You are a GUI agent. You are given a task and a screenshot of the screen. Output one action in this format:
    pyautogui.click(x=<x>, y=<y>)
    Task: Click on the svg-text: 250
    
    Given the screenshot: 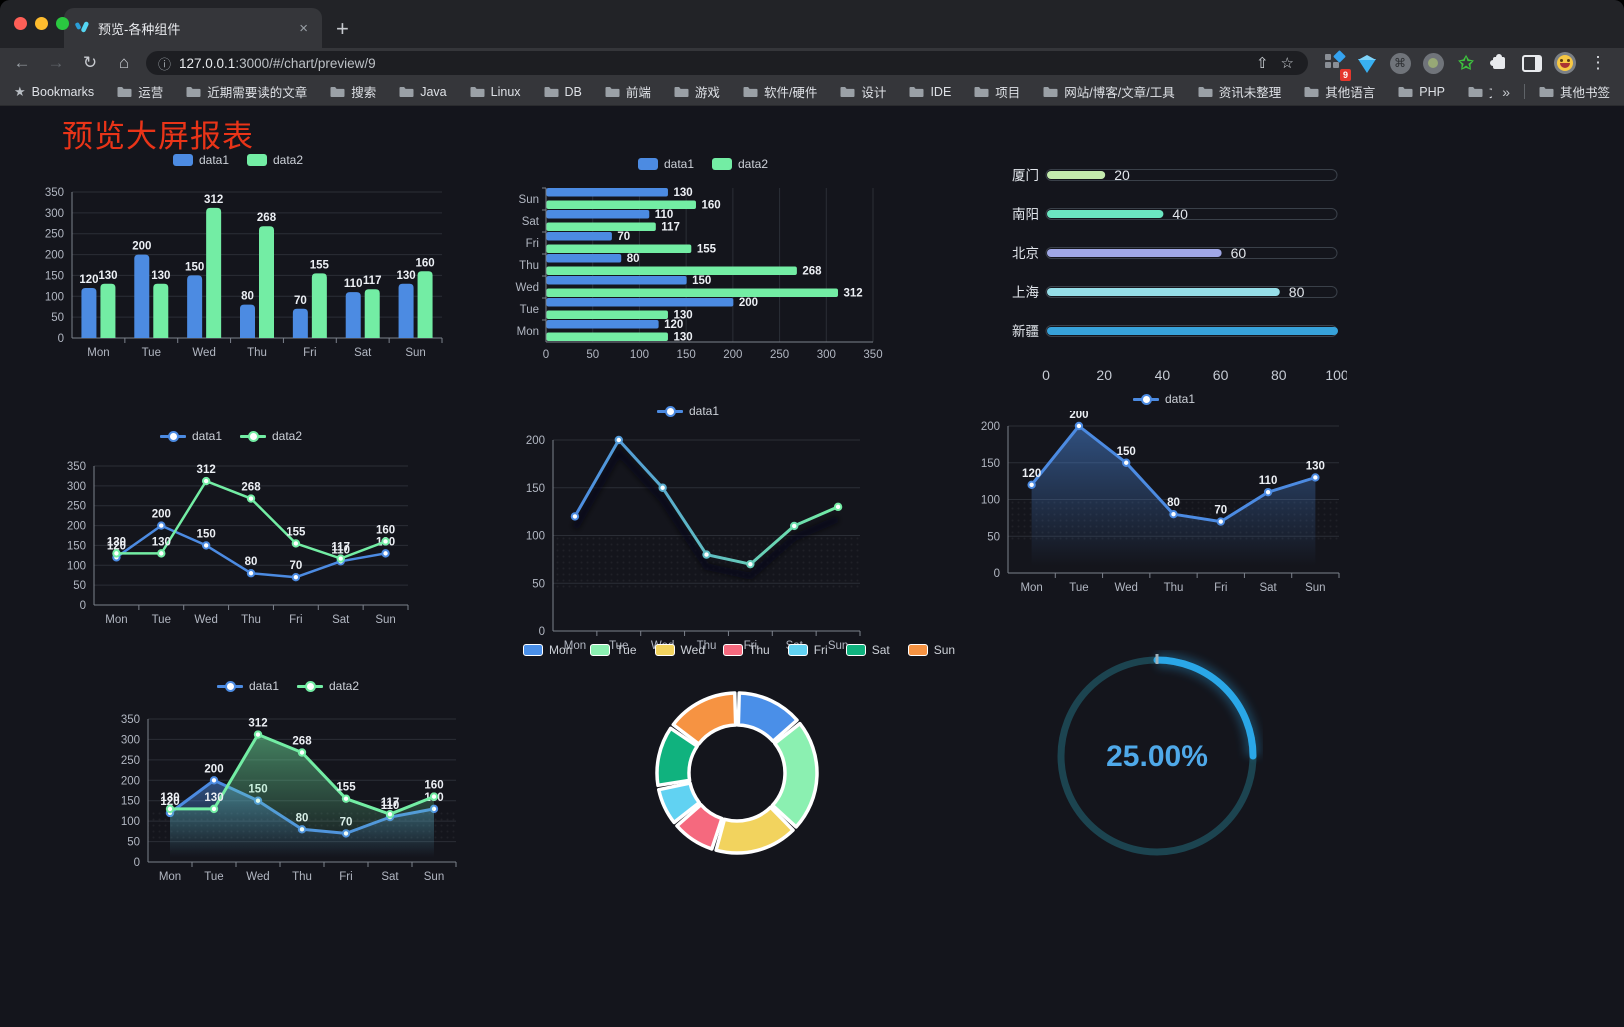 What is the action you would take?
    pyautogui.click(x=779, y=355)
    